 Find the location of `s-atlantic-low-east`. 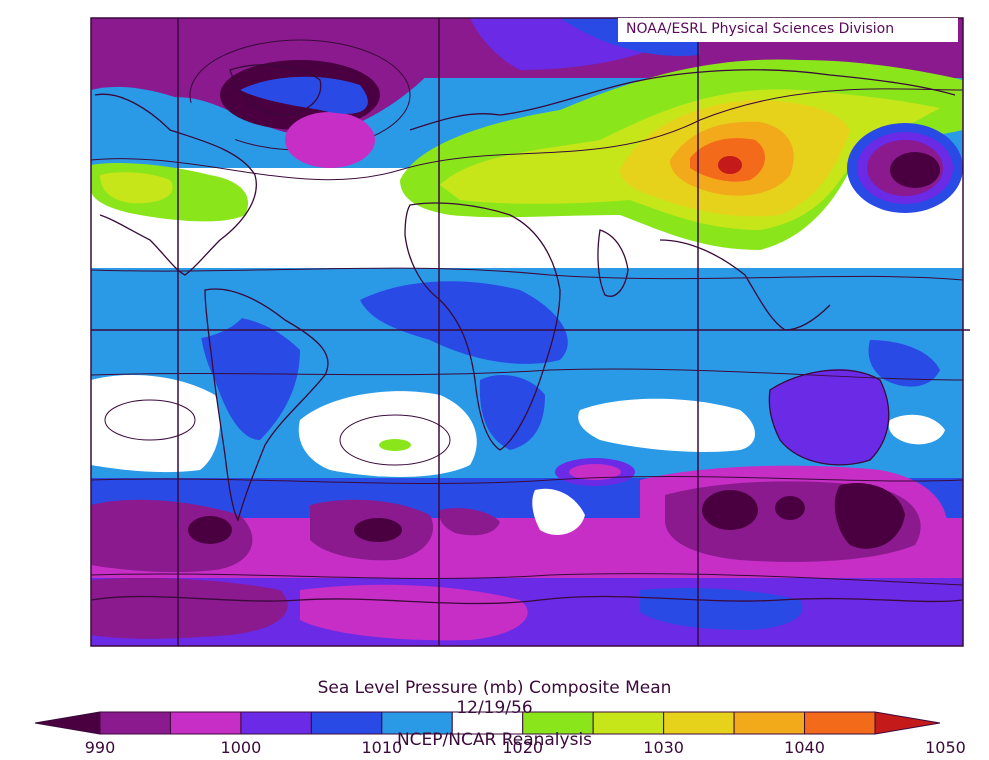

s-atlantic-low-east is located at coordinates (469, 522).